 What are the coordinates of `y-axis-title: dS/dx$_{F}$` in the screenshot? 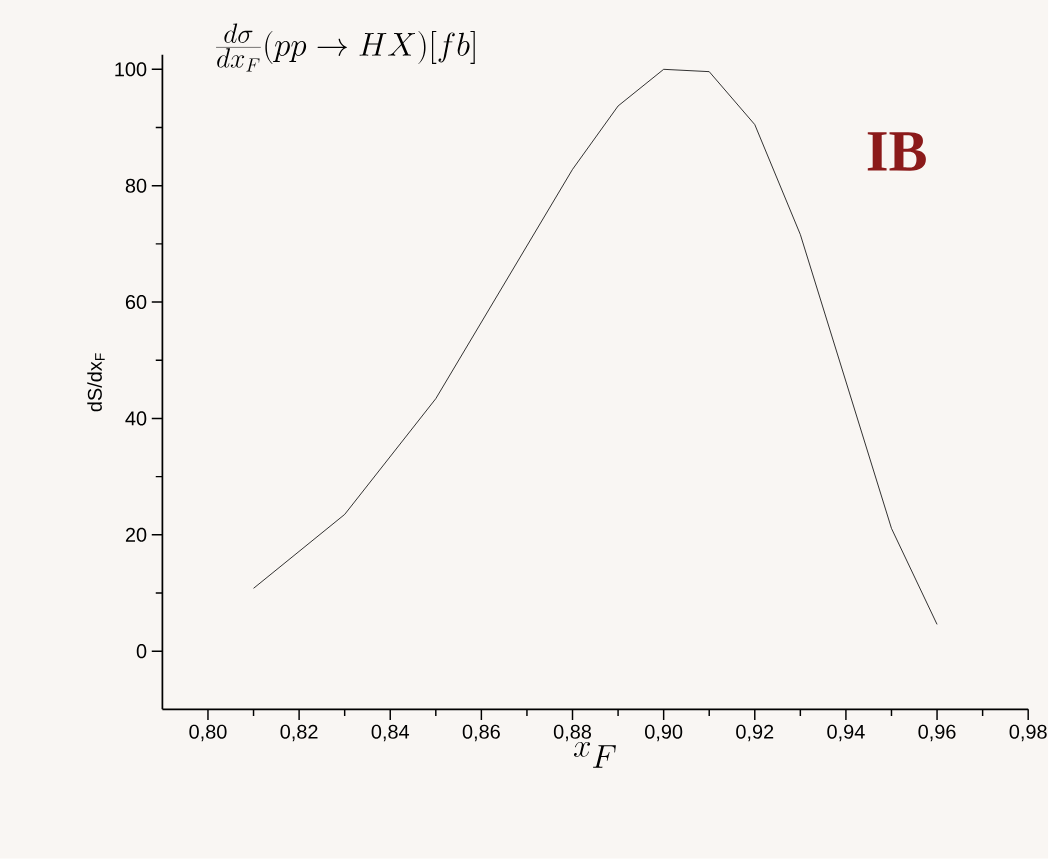 It's located at (96, 382).